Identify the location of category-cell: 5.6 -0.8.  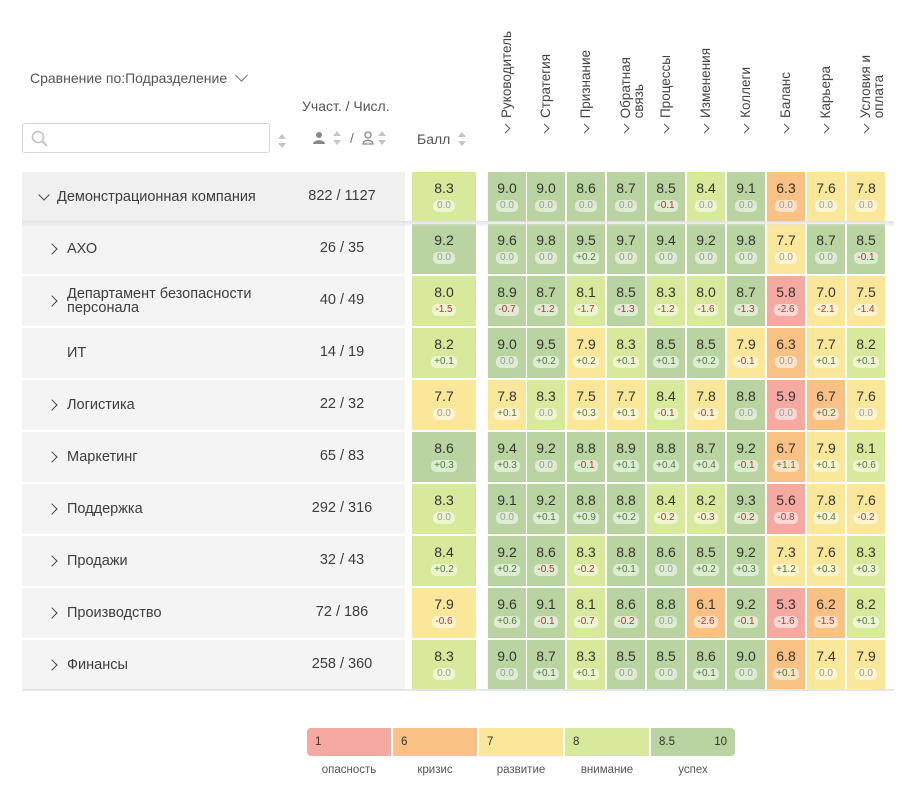
(786, 509).